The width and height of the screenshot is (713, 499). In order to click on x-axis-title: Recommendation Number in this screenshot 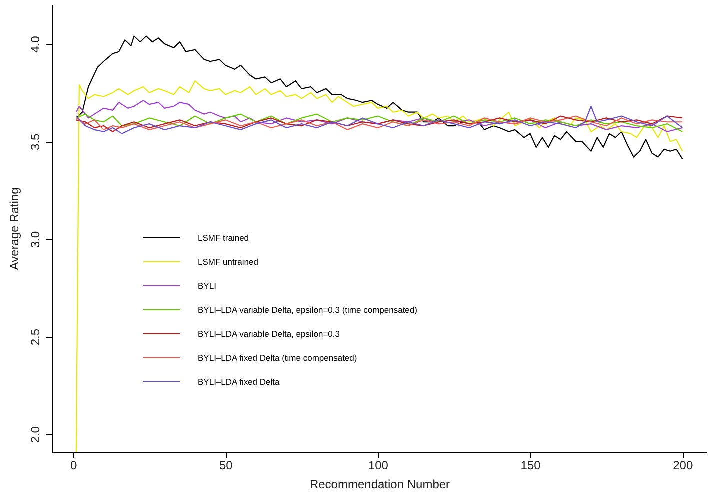, I will do `click(380, 485)`.